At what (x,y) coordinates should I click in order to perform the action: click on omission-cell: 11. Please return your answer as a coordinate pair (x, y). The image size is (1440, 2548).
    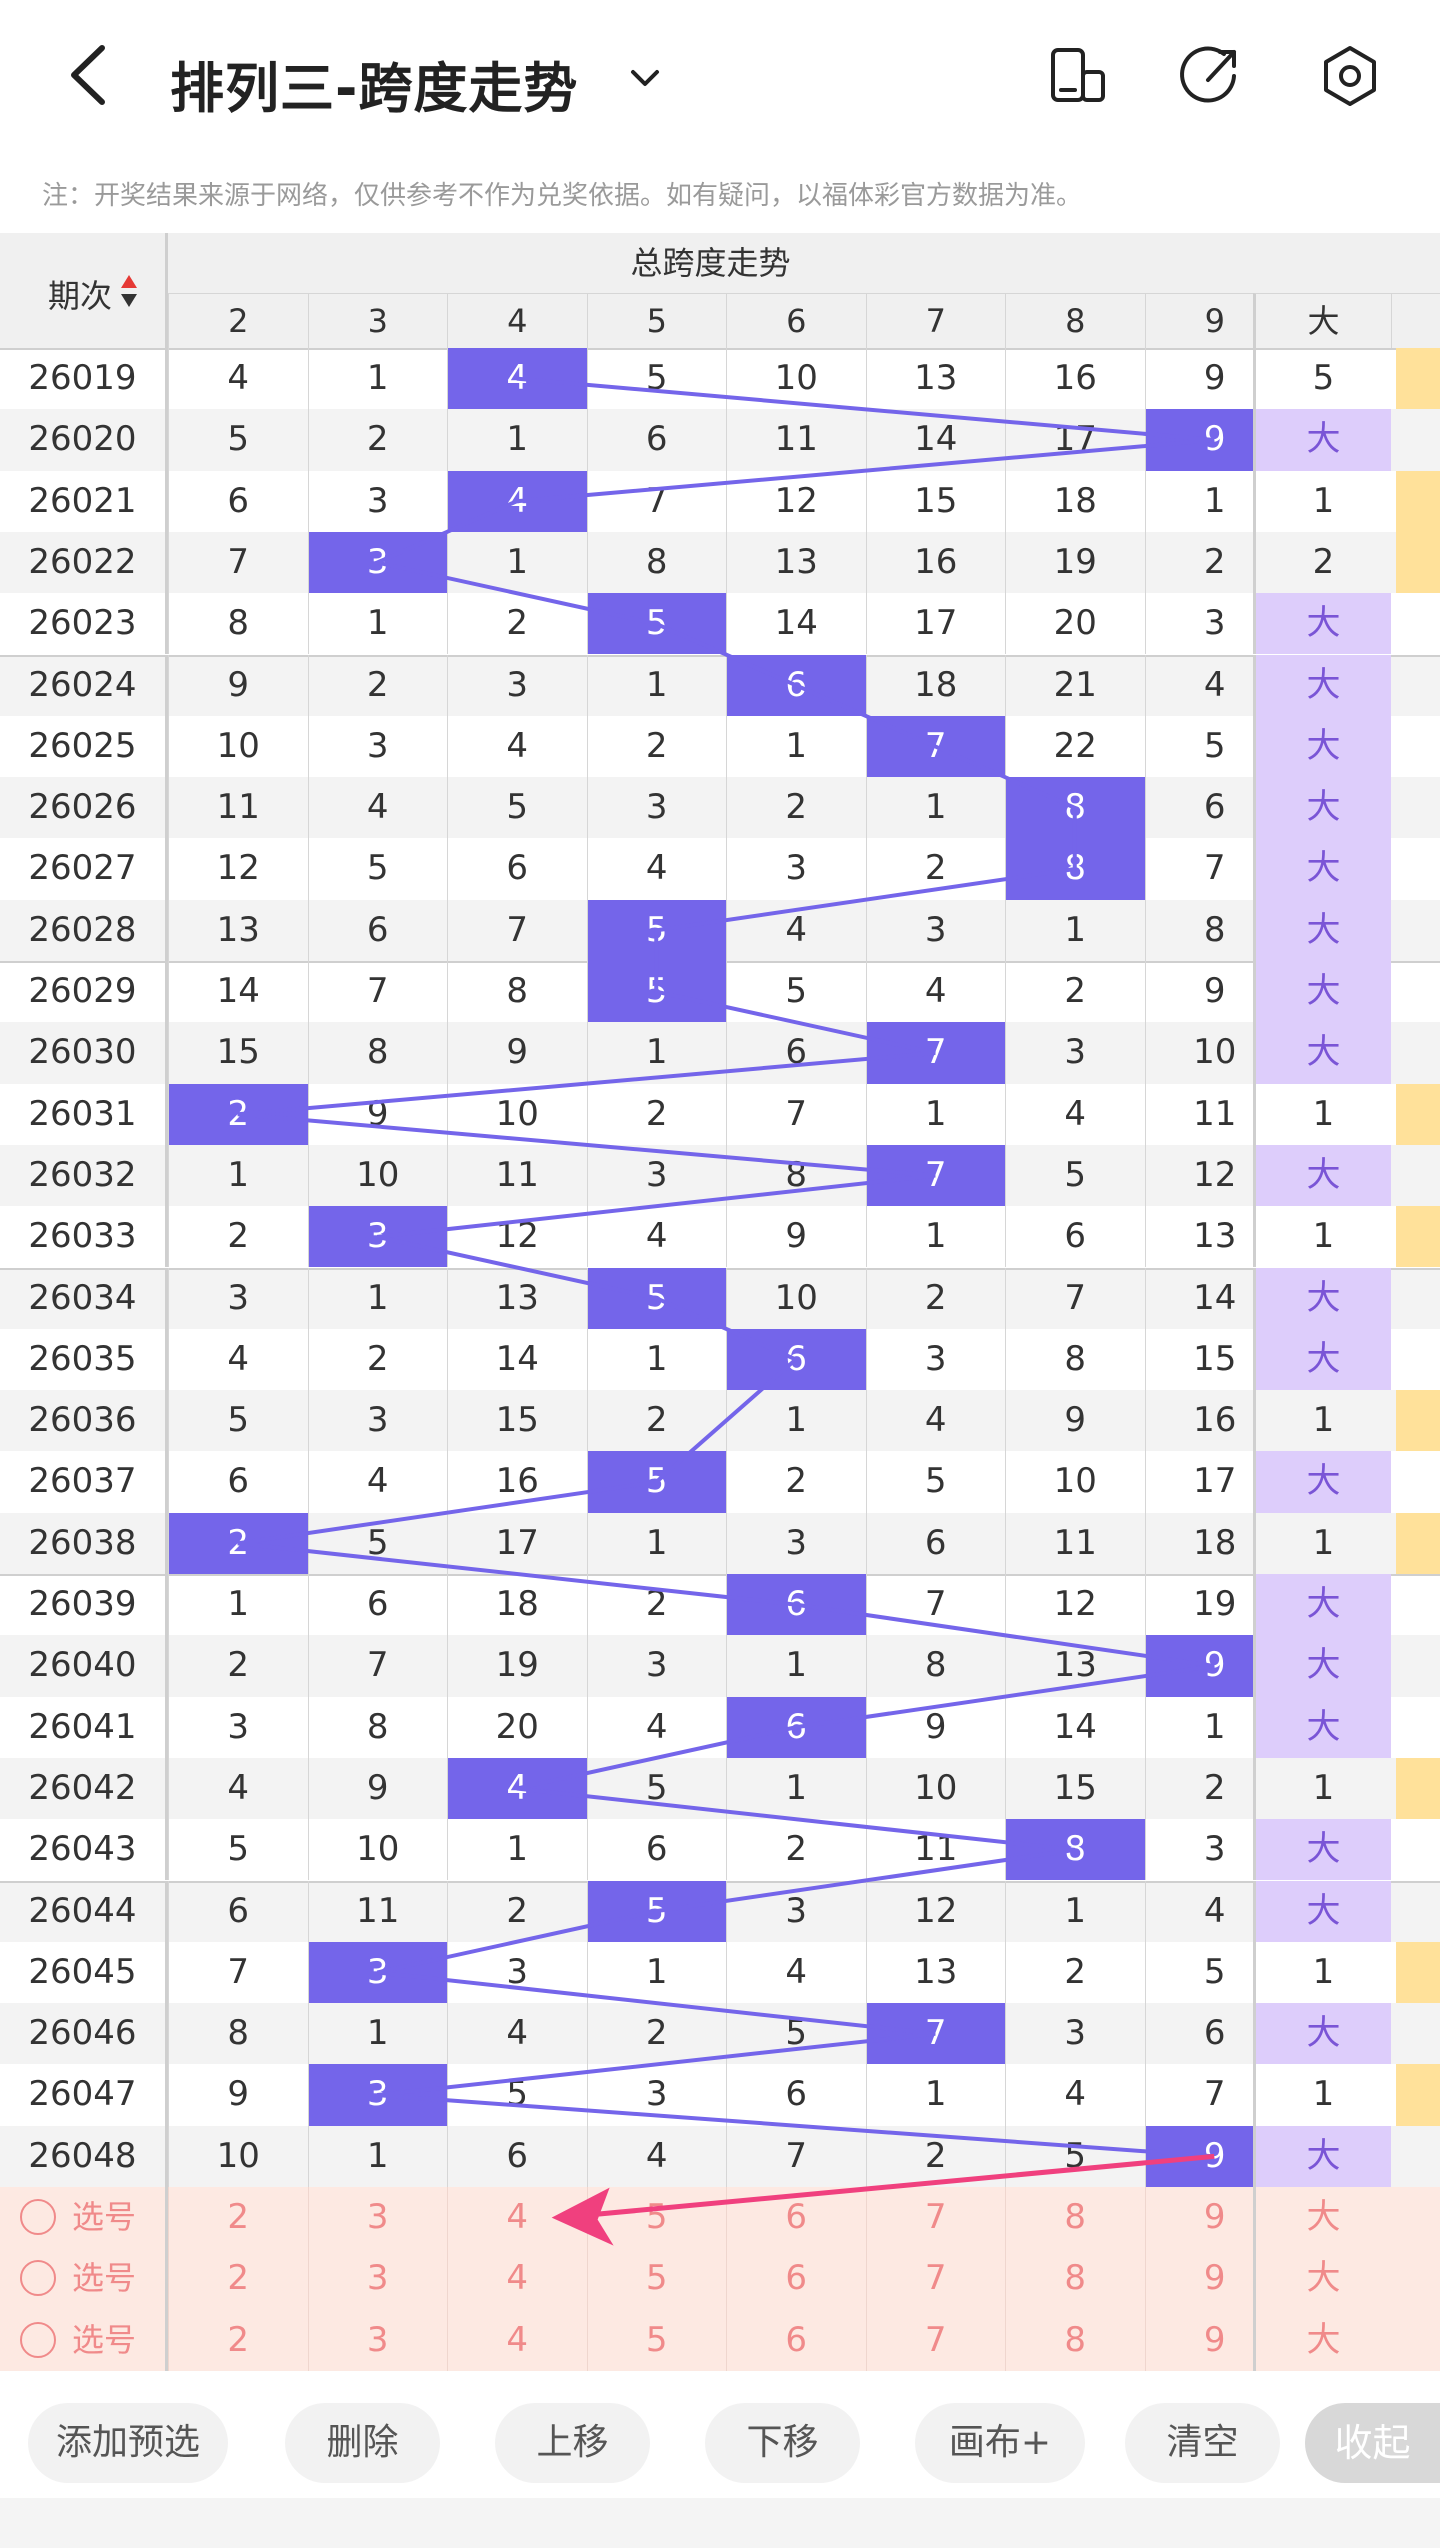
    Looking at the image, I should click on (517, 1175).